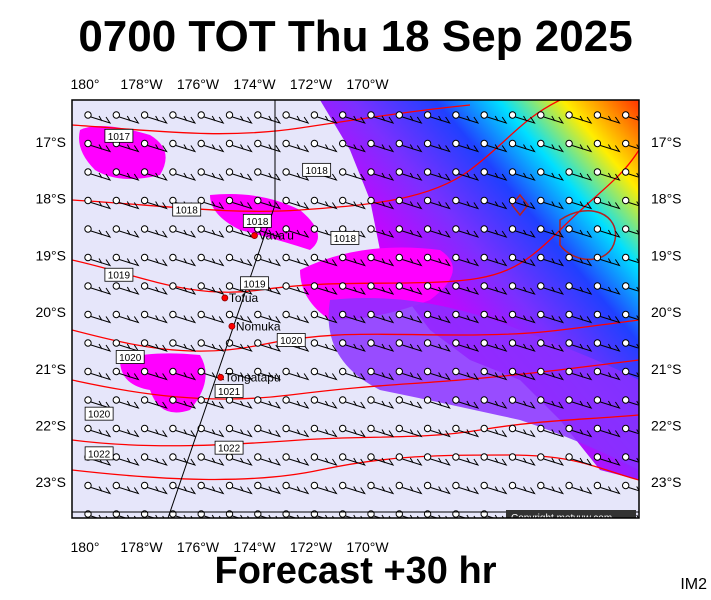 The width and height of the screenshot is (711, 600). What do you see at coordinates (50, 312) in the screenshot?
I see `lat-label-left: 20°S` at bounding box center [50, 312].